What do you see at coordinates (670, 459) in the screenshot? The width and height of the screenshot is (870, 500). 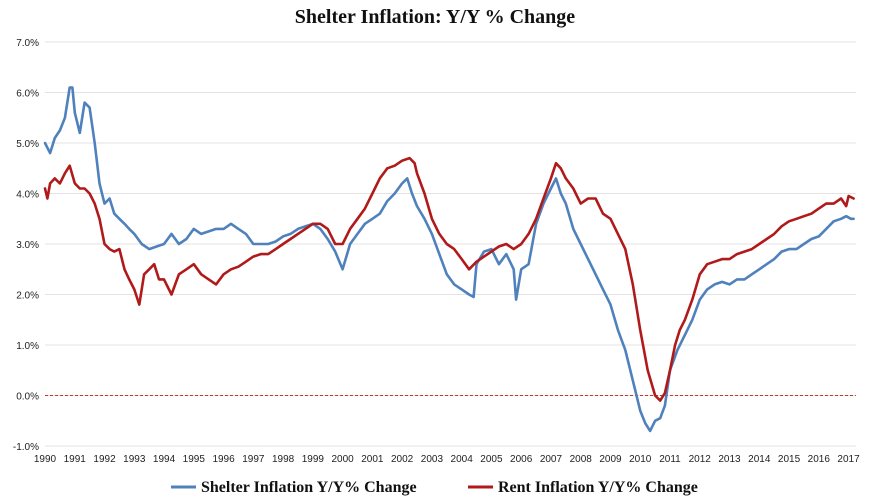 I see `x-tick-label: 2011` at bounding box center [670, 459].